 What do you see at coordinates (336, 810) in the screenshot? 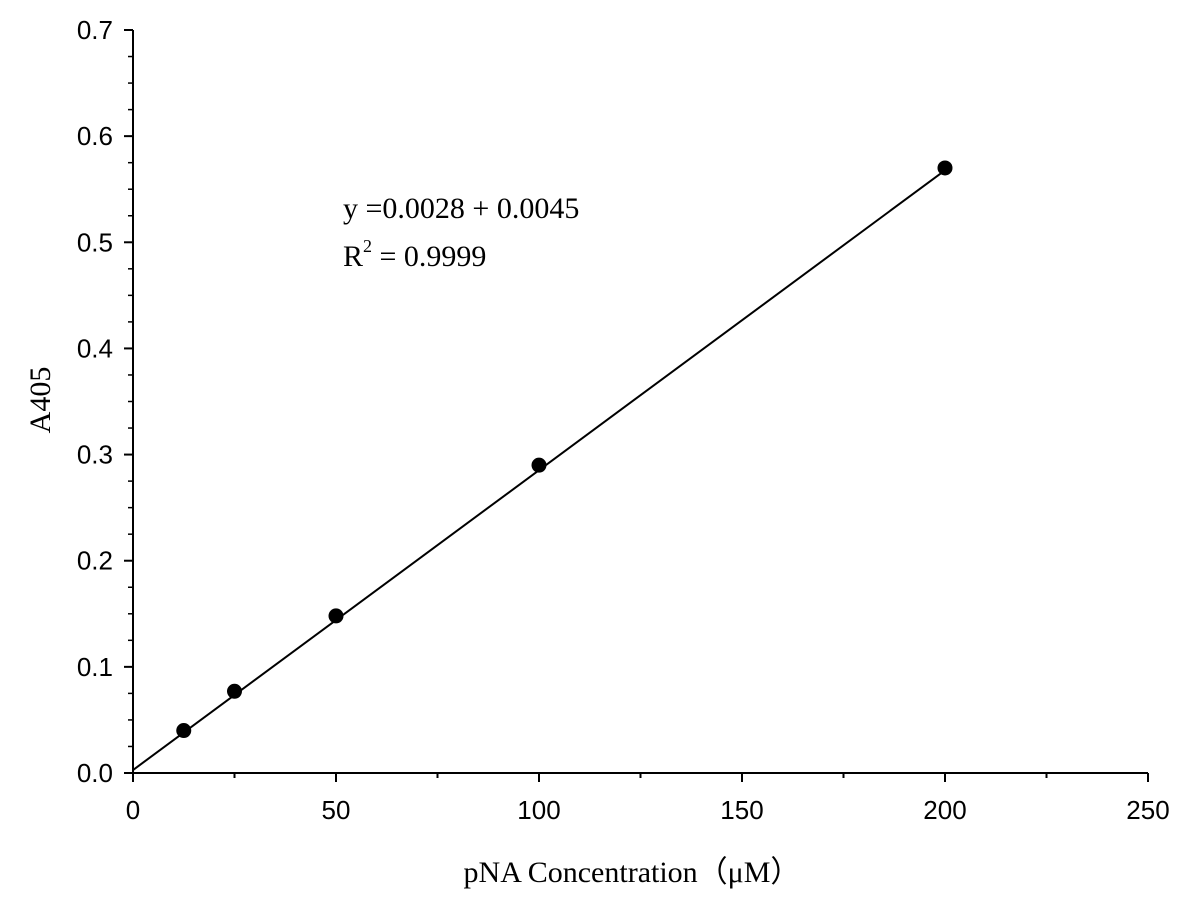
I see `x-tick-label: 50` at bounding box center [336, 810].